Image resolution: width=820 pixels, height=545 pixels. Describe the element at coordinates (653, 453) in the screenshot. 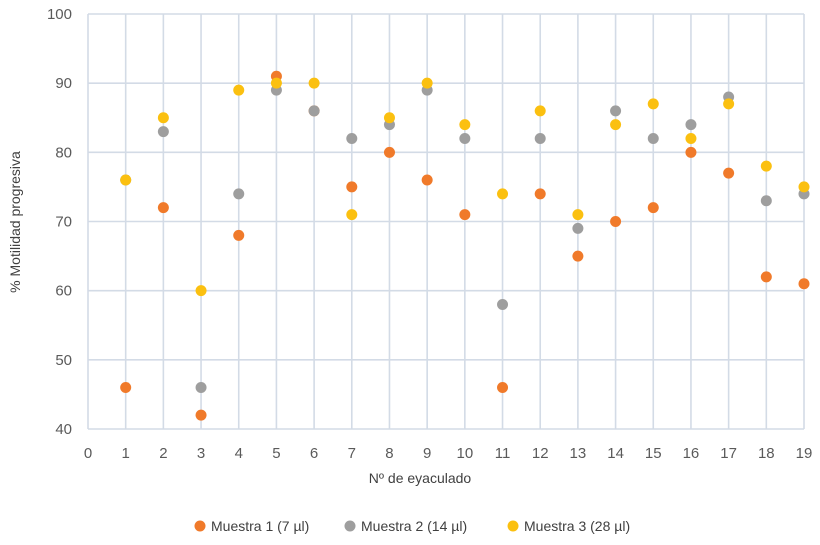

I see `x-tick-label: 15` at that location.